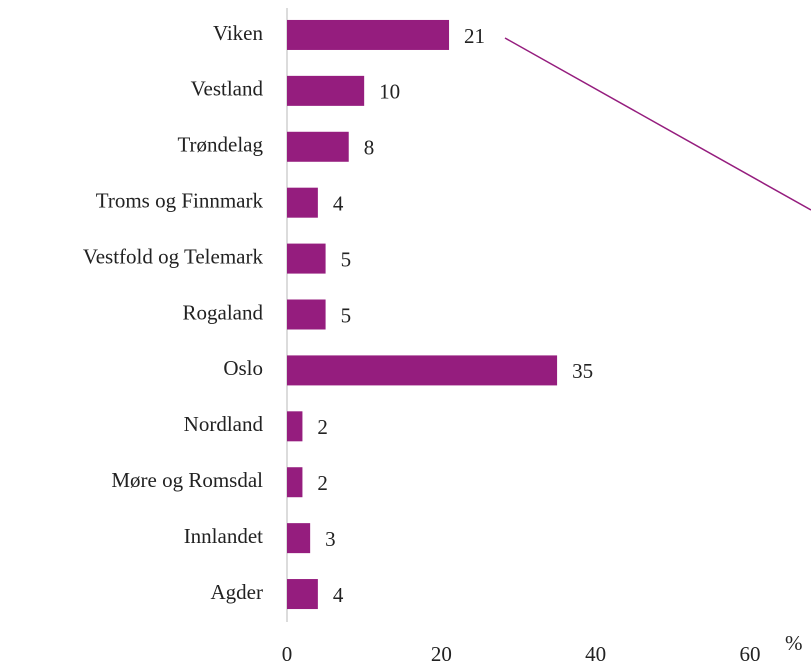  What do you see at coordinates (330, 539) in the screenshot?
I see `value-label: 3` at bounding box center [330, 539].